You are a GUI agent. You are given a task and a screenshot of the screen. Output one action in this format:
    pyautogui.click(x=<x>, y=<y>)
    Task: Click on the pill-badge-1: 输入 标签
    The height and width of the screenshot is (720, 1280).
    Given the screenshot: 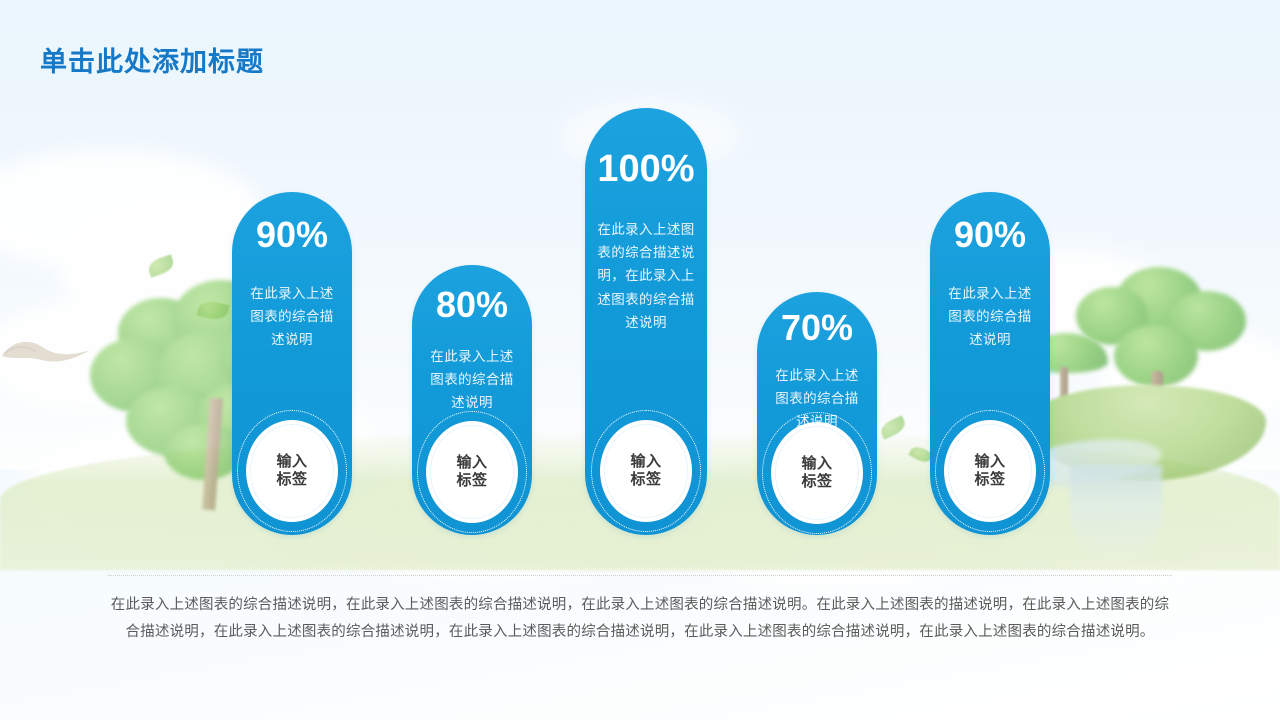 What is the action you would take?
    pyautogui.click(x=292, y=471)
    